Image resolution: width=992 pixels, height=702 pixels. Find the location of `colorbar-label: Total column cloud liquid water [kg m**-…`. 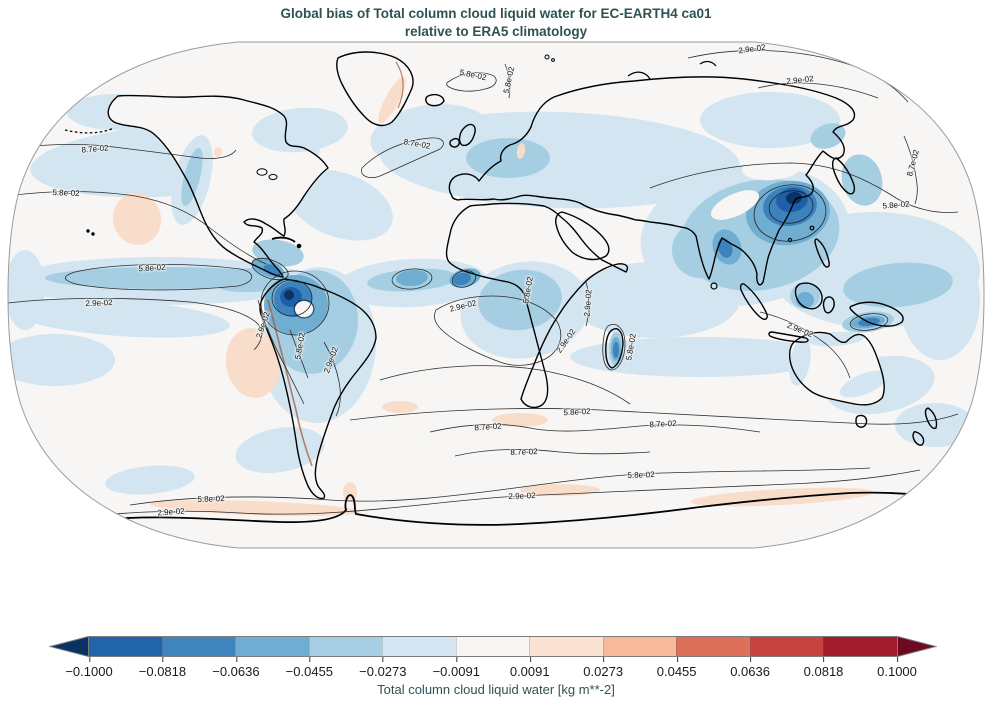

colorbar-label: Total column cloud liquid water [kg m**-… is located at coordinates (496, 689).